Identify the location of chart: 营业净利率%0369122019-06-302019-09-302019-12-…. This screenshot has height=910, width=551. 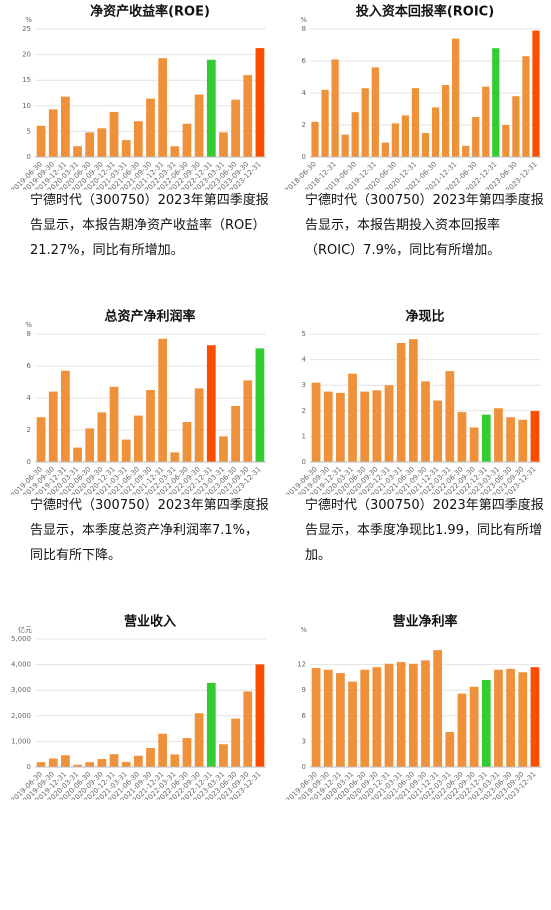
(412, 707).